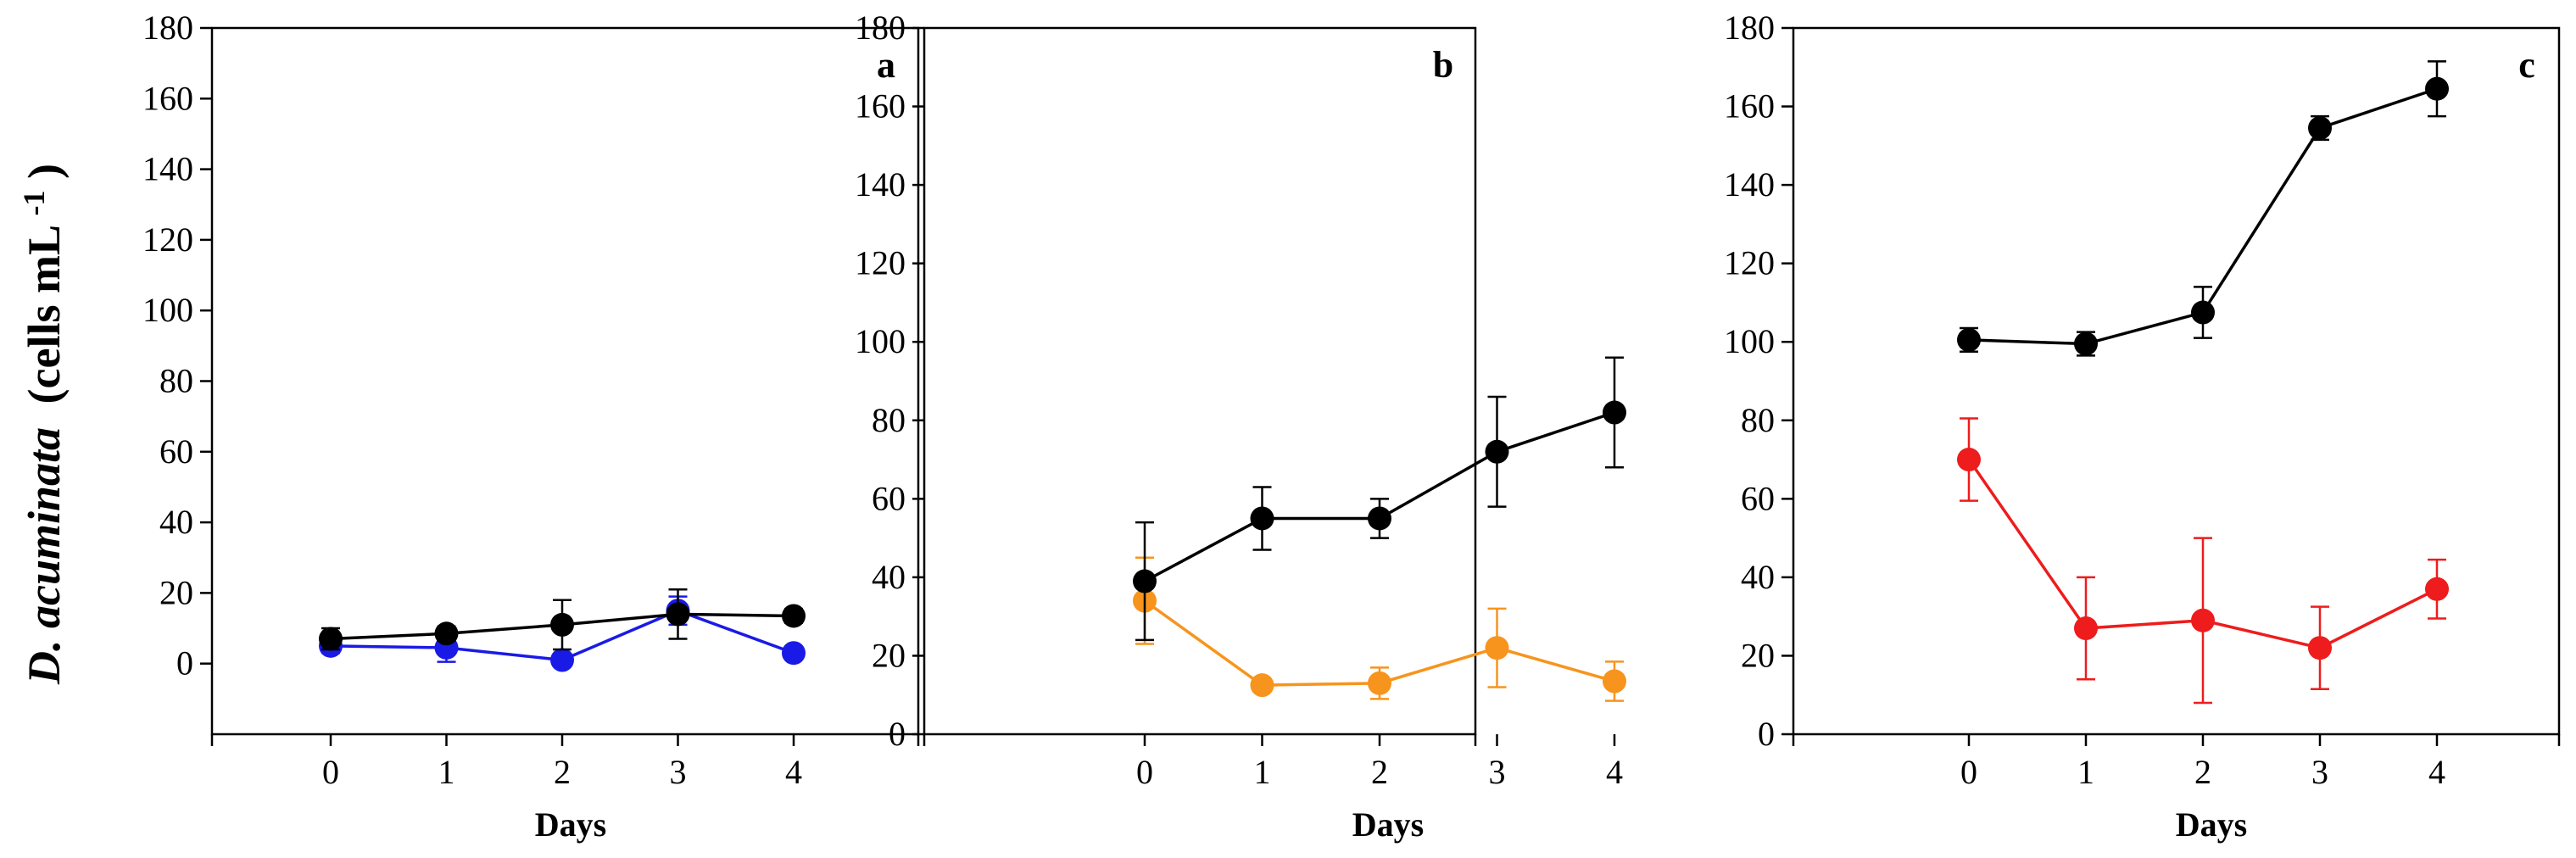 Image resolution: width=2576 pixels, height=858 pixels. I want to click on y-axis-label-close: ), so click(44, 171).